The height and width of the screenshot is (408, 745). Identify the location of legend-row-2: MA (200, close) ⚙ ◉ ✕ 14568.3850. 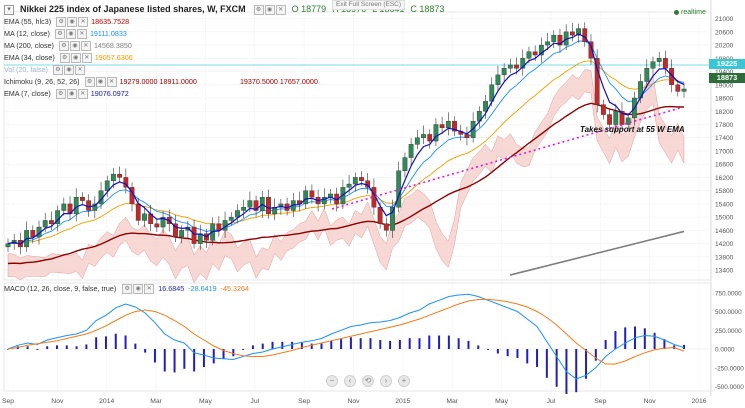
(68, 45).